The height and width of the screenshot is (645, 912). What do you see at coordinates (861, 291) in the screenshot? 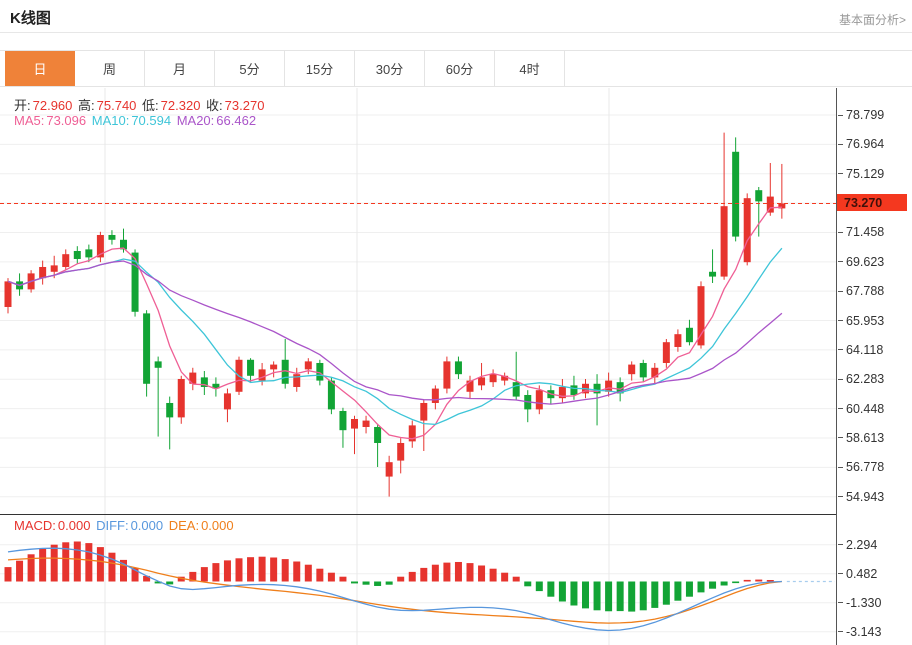
I see `price-axis-label: 67.788` at bounding box center [861, 291].